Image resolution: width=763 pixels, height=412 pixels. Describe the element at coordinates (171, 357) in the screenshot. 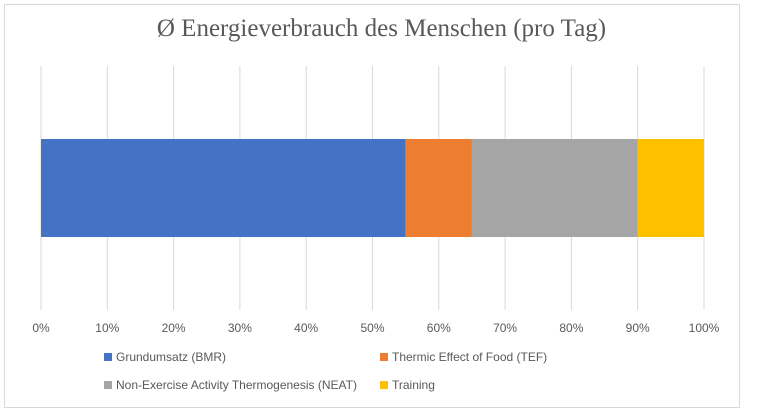

I see `legend-label: Grundumsatz (BMR)` at that location.